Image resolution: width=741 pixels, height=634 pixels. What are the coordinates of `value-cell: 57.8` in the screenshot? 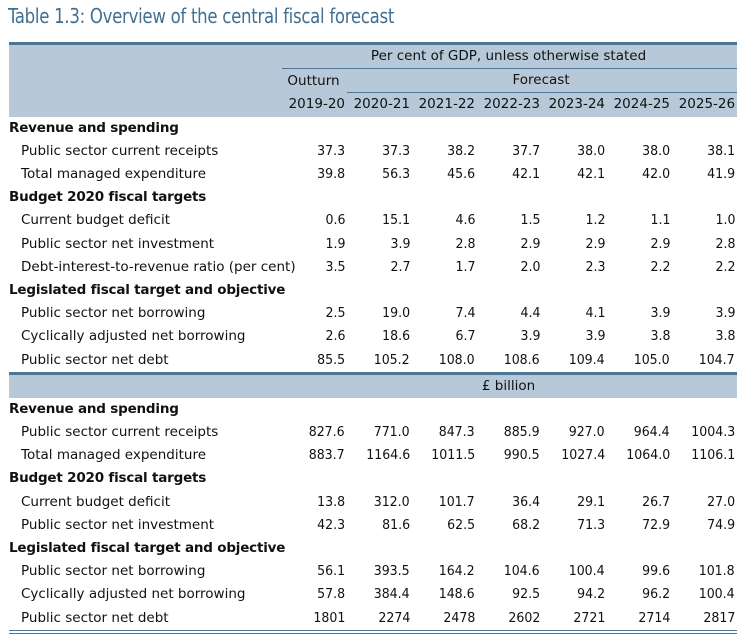 It's located at (314, 594).